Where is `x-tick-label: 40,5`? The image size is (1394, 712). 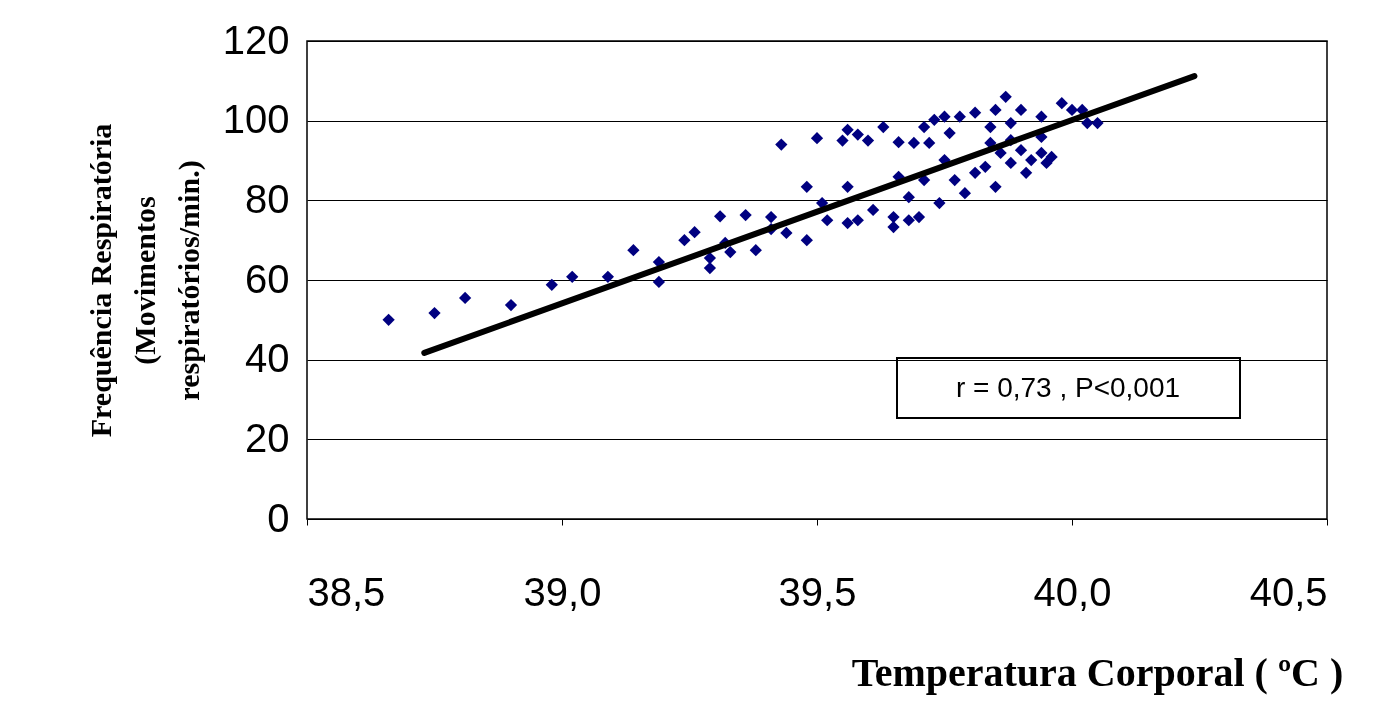 x-tick-label: 40,5 is located at coordinates (1288, 591).